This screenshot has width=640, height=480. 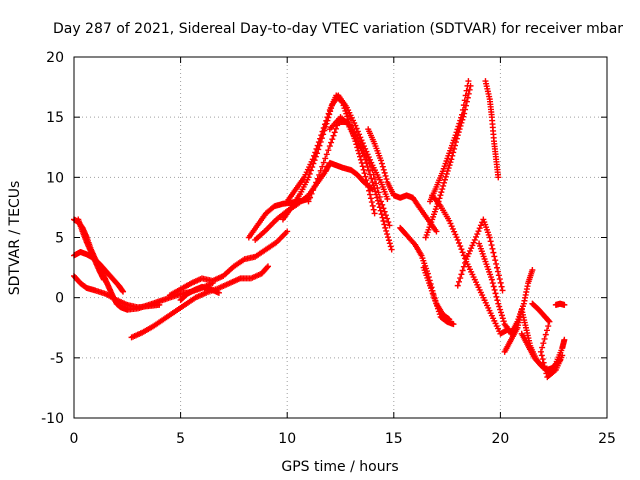 What do you see at coordinates (402, 180) in the screenshot?
I see `series-arc14` at bounding box center [402, 180].